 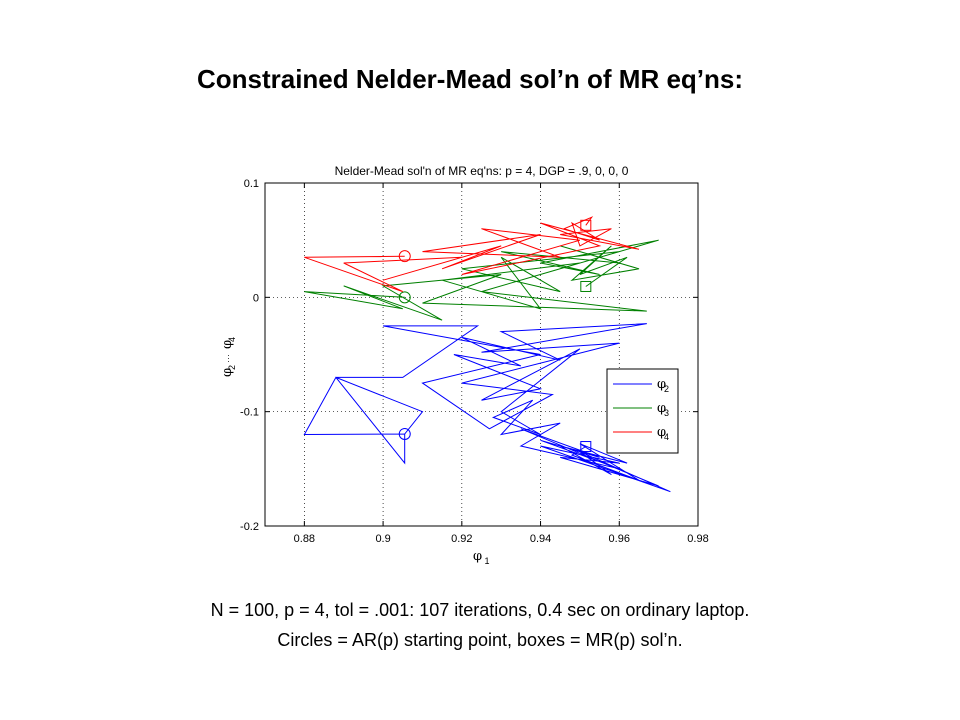 I want to click on series-4-start-circle, so click(x=404, y=256).